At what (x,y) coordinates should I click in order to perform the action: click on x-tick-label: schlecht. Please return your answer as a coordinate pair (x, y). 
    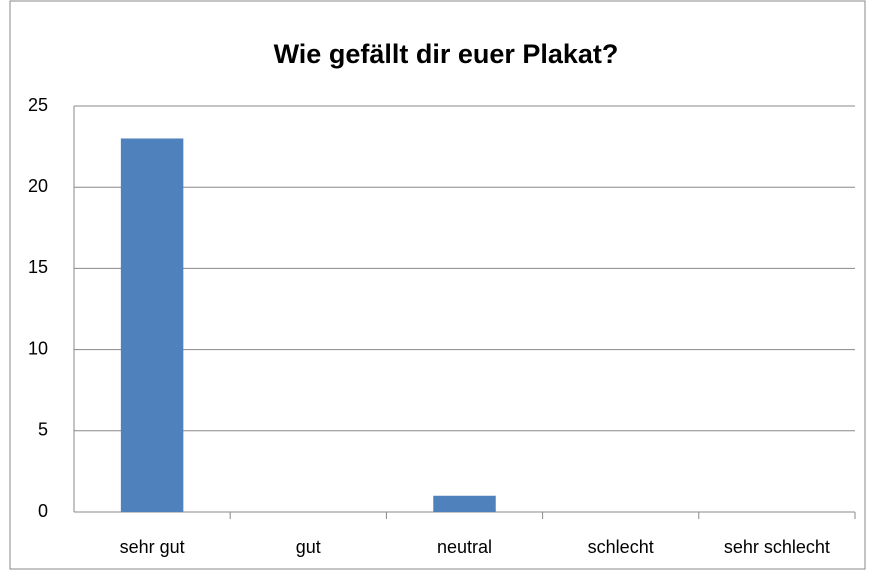
    Looking at the image, I should click on (621, 547).